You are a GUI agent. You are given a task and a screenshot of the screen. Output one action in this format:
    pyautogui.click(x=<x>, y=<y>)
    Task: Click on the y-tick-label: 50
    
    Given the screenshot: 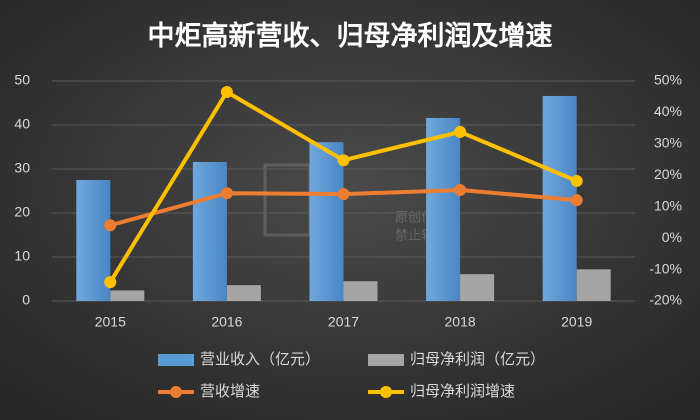 What is the action you would take?
    pyautogui.click(x=22, y=80)
    